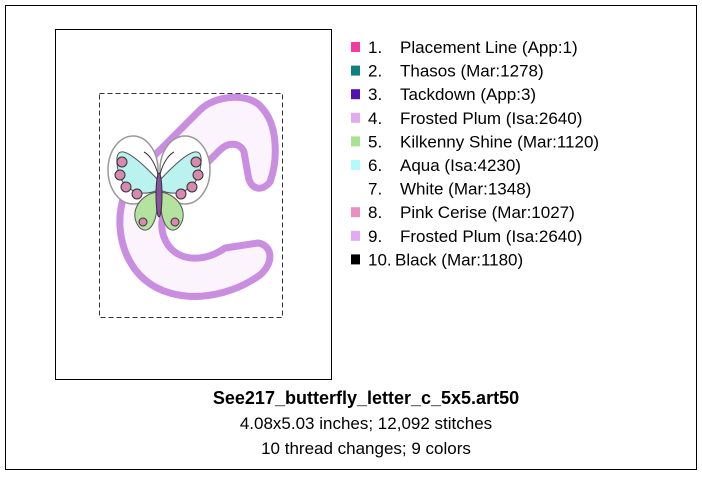  I want to click on thread-name: Placement Line (App:1), so click(489, 47).